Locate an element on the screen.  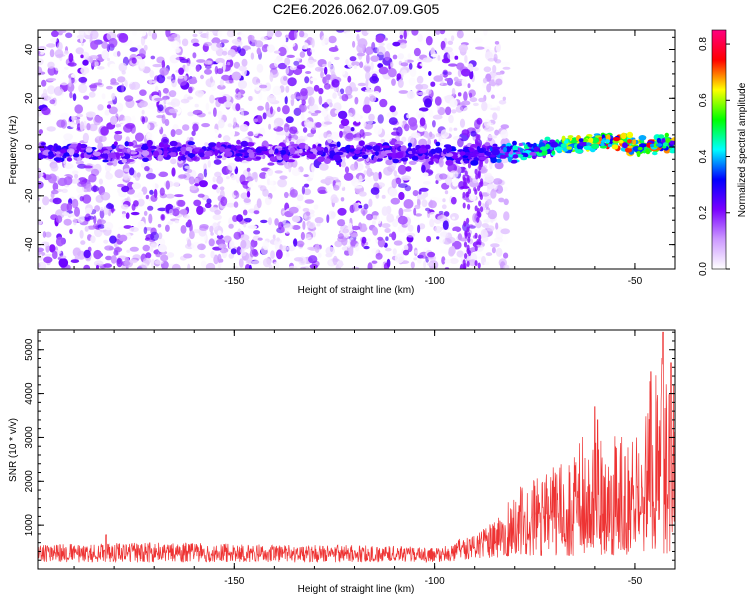
snr-x-tick-label: -150 is located at coordinates (234, 581).